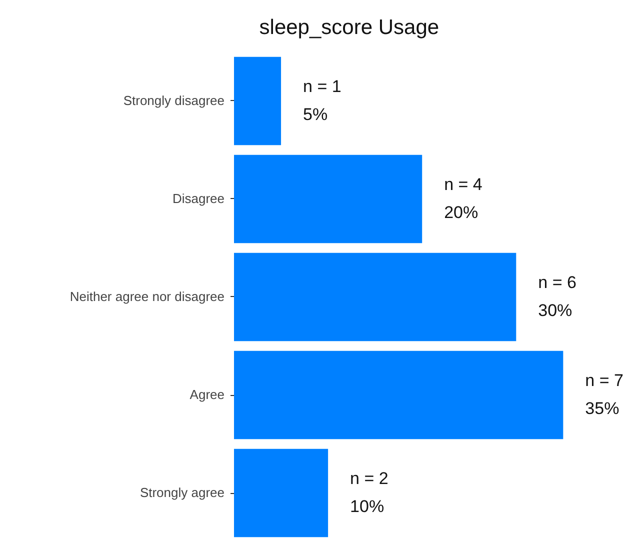 This screenshot has height=546, width=631. What do you see at coordinates (557, 296) in the screenshot?
I see `data-label: n = 6 30%` at bounding box center [557, 296].